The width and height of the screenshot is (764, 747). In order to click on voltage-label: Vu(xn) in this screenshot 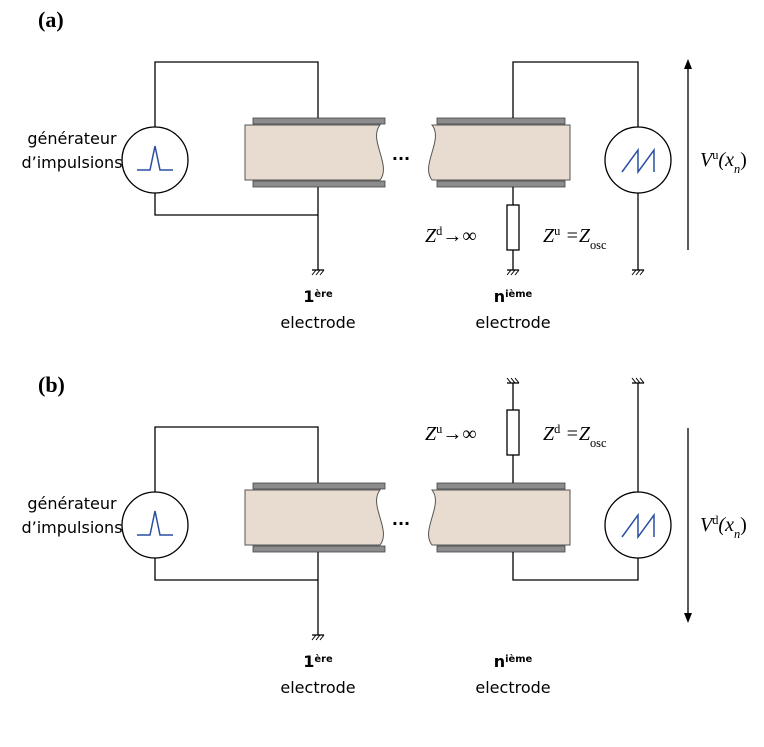, I will do `click(723, 162)`.